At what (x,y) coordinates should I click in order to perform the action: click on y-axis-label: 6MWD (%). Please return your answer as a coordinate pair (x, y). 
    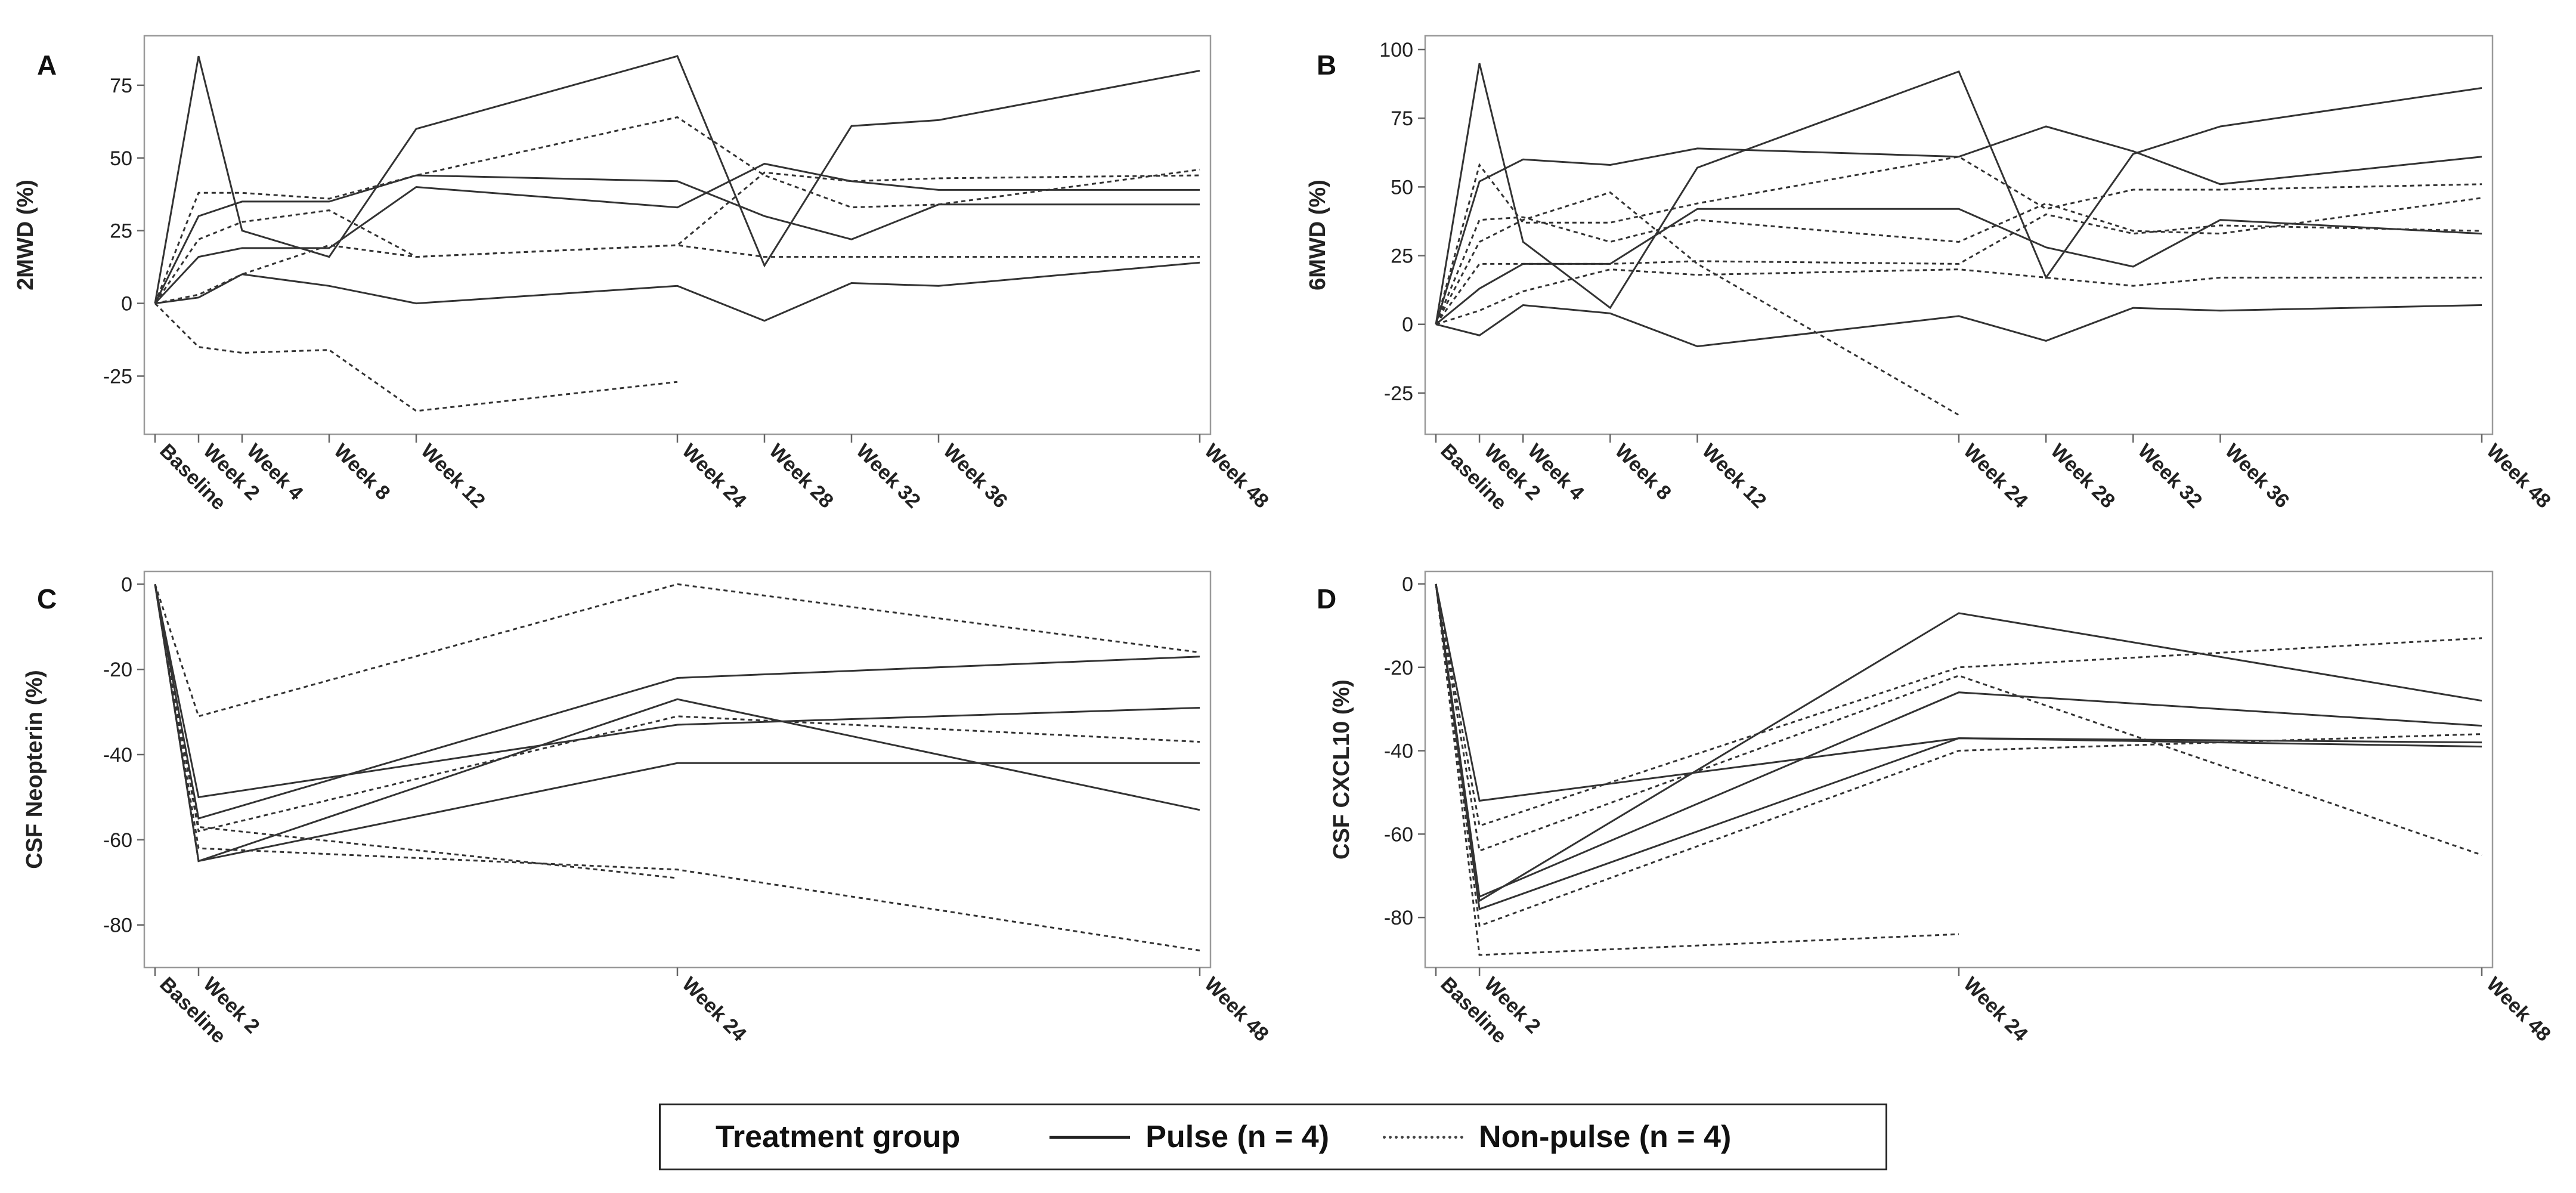
    Looking at the image, I should click on (1317, 235).